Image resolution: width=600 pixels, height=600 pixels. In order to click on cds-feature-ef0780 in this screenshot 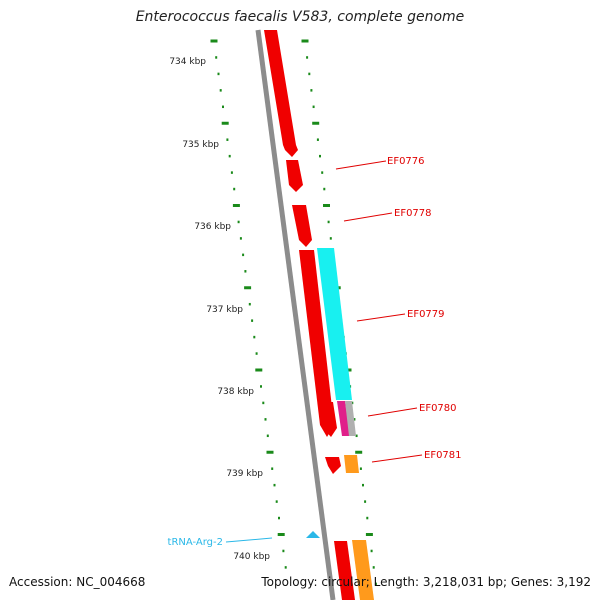, I will do `click(328, 419)`.